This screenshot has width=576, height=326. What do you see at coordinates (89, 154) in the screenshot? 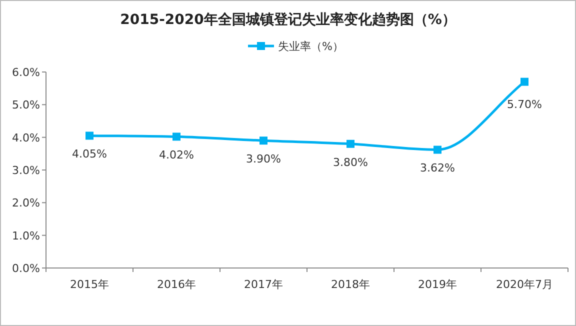
I see `data-label: 4.05%` at bounding box center [89, 154].